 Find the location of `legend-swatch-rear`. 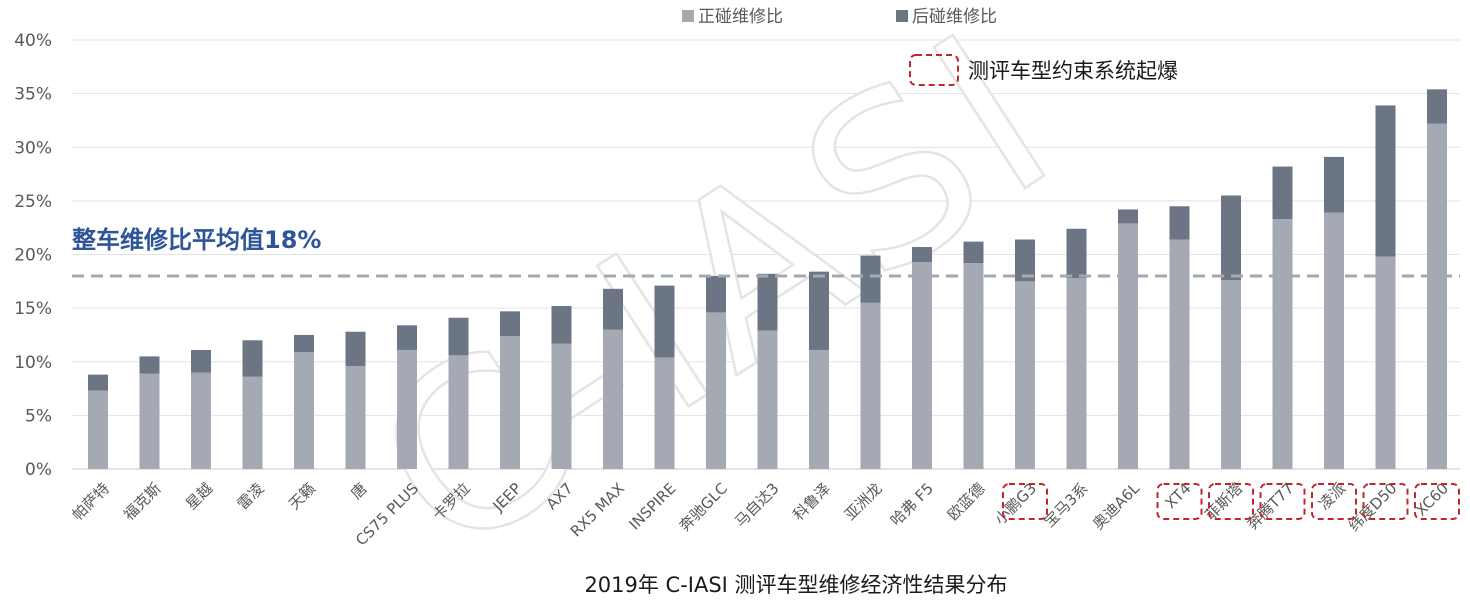

legend-swatch-rear is located at coordinates (902, 16).